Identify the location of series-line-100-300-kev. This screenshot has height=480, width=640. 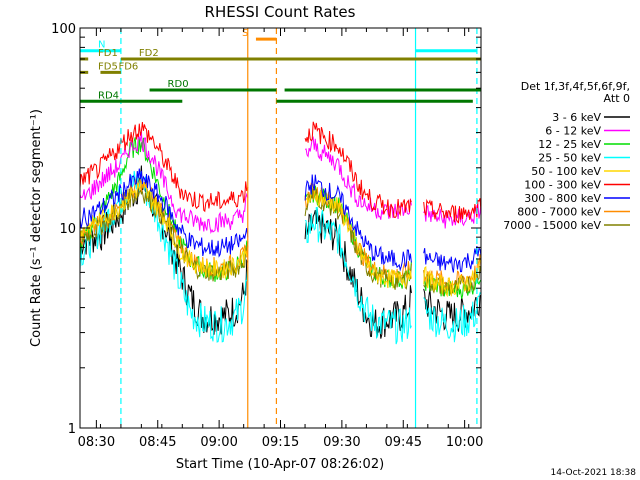
(280, 172).